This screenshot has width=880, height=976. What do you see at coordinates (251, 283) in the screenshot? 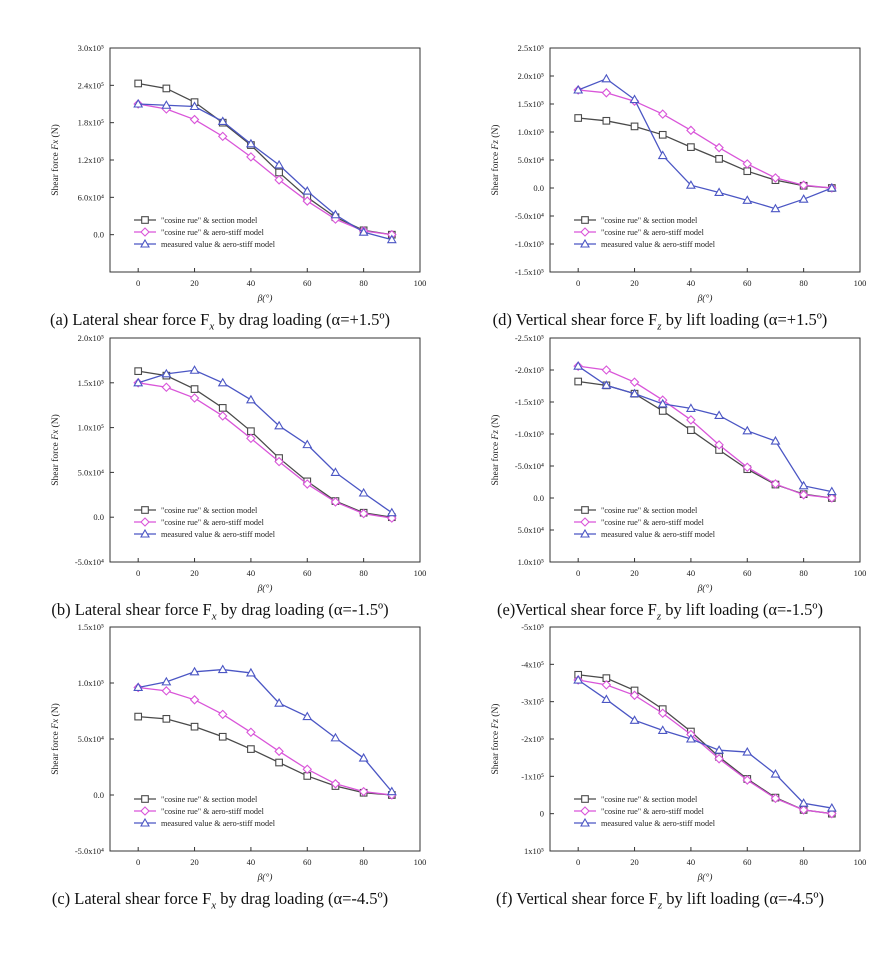
I see `x-tick-label: 40` at bounding box center [251, 283].